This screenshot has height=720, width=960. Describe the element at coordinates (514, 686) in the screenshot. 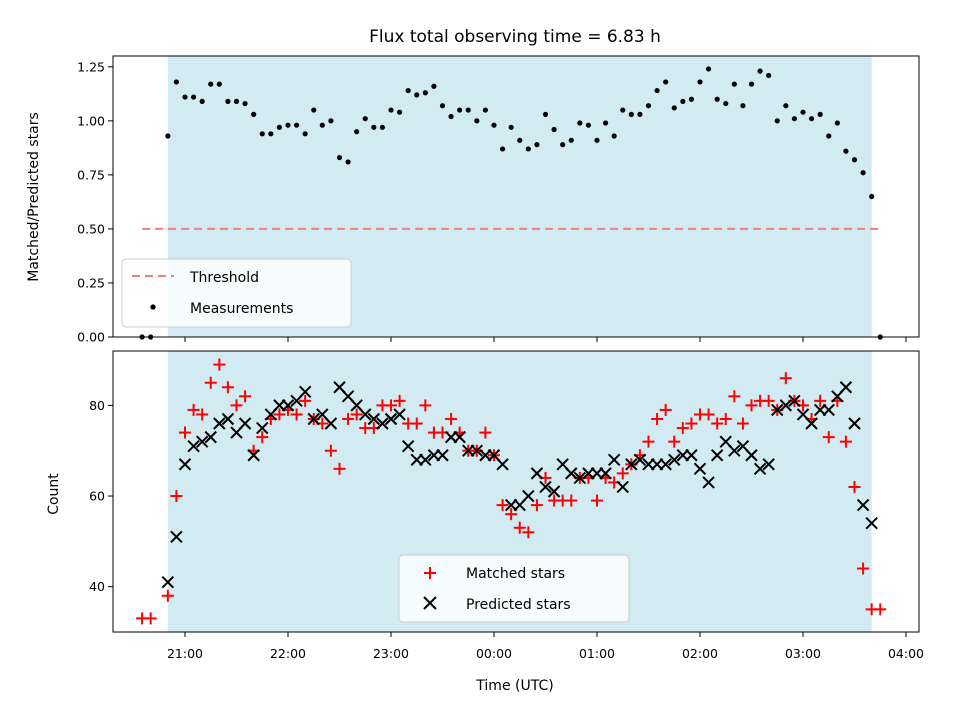

I see `x-axis-label: Time (UTC)` at that location.